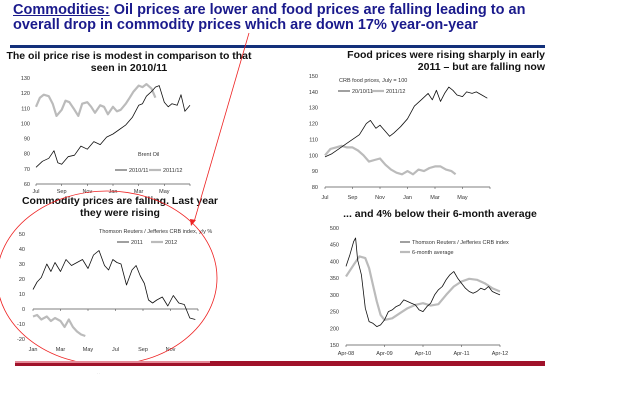 The image size is (640, 403). What do you see at coordinates (362, 92) in the screenshot?
I see `legend-label: 20/10/11` at bounding box center [362, 92].